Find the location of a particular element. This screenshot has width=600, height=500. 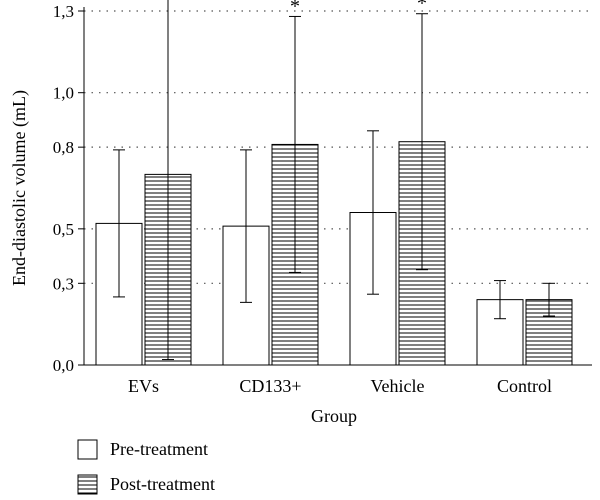

y-tick-label: 0,0 is located at coordinates (63, 365).